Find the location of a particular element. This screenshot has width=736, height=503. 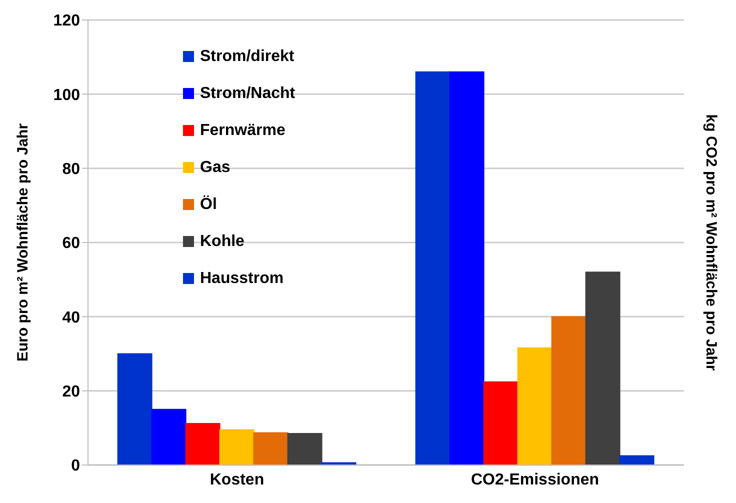

y-axis-title: Euro pro m² Wohnfläche pro Jahr is located at coordinates (23, 242).